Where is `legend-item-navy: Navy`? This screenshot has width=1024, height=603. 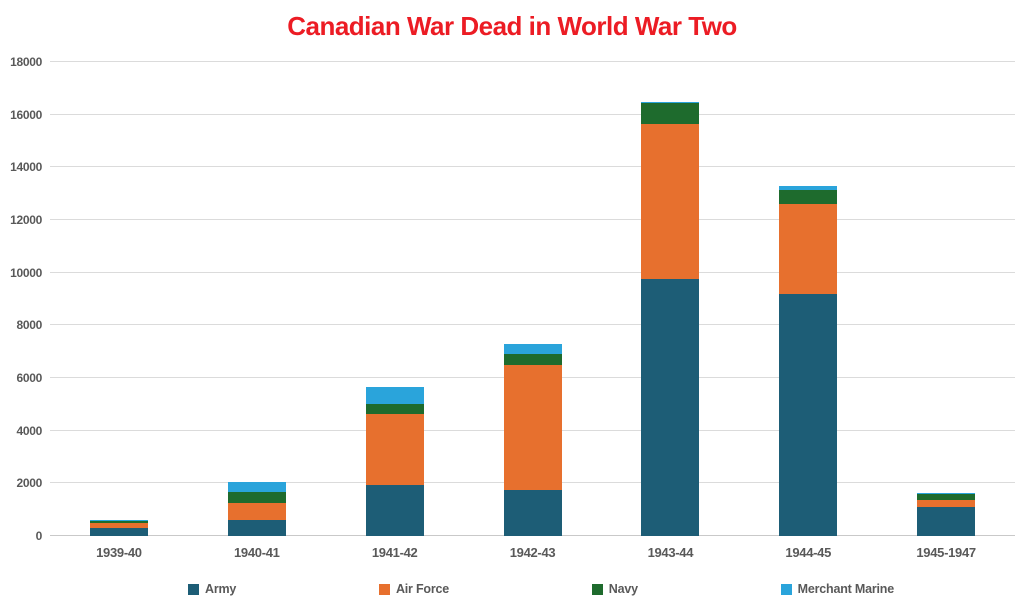 legend-item-navy: Navy is located at coordinates (614, 589).